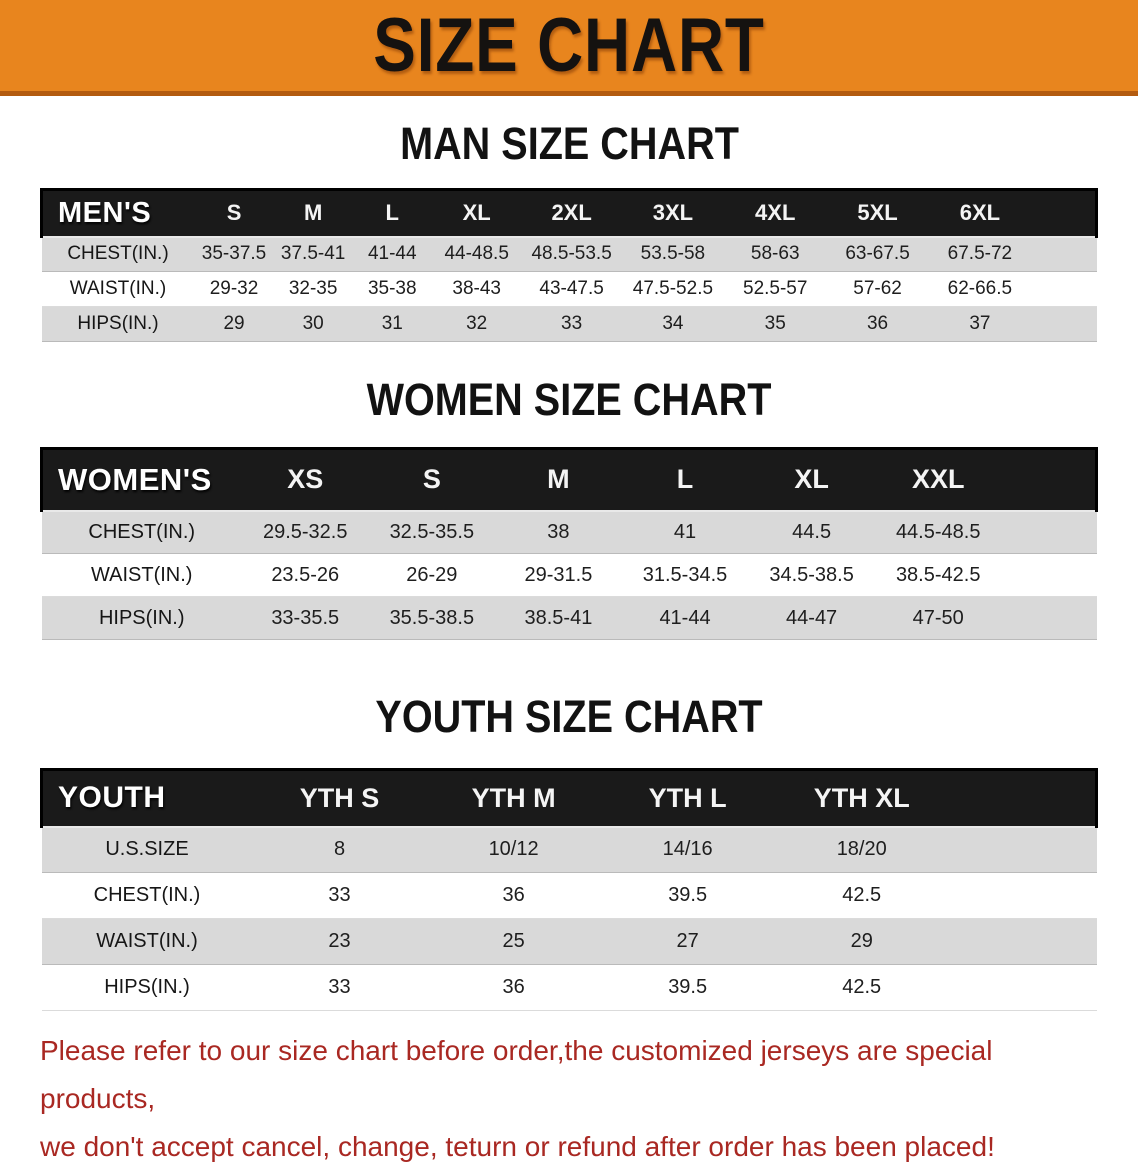 This screenshot has height=1171, width=1138. I want to click on section-heading: WOMEN SIZE CHART, so click(569, 400).